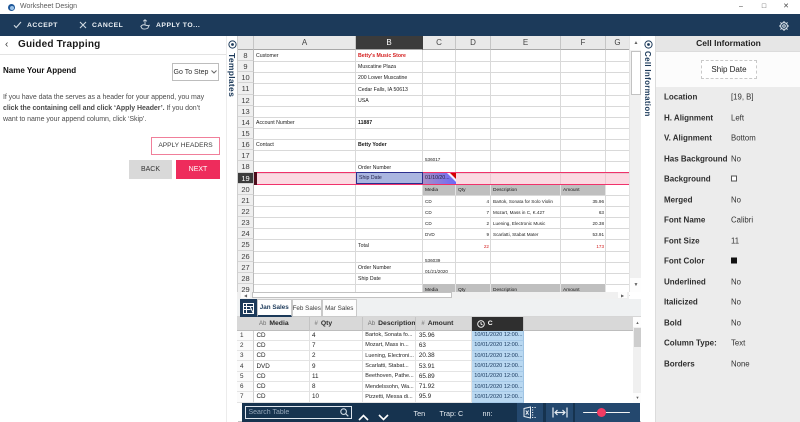 The height and width of the screenshot is (422, 800). Describe the element at coordinates (369, 278) in the screenshot. I see `cell-B28: Ship Date` at that location.